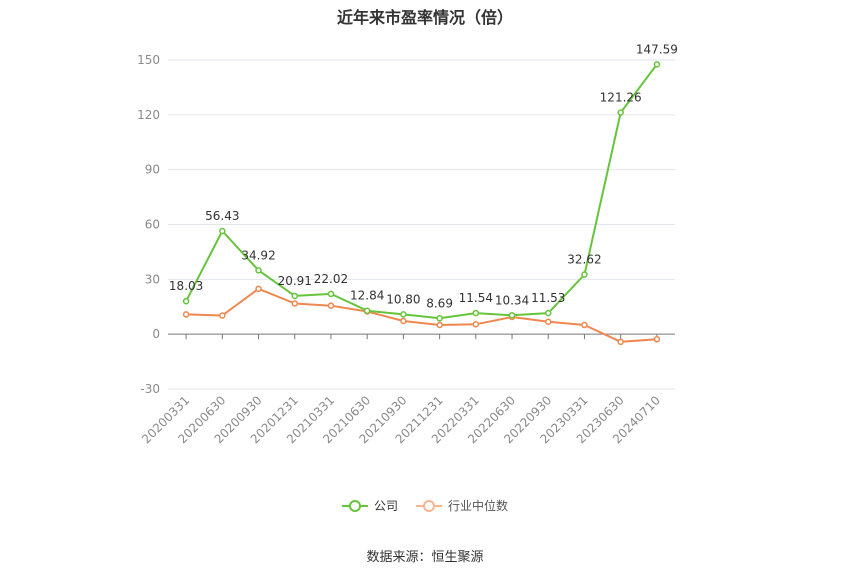  I want to click on data-label: 11.54, so click(476, 298).